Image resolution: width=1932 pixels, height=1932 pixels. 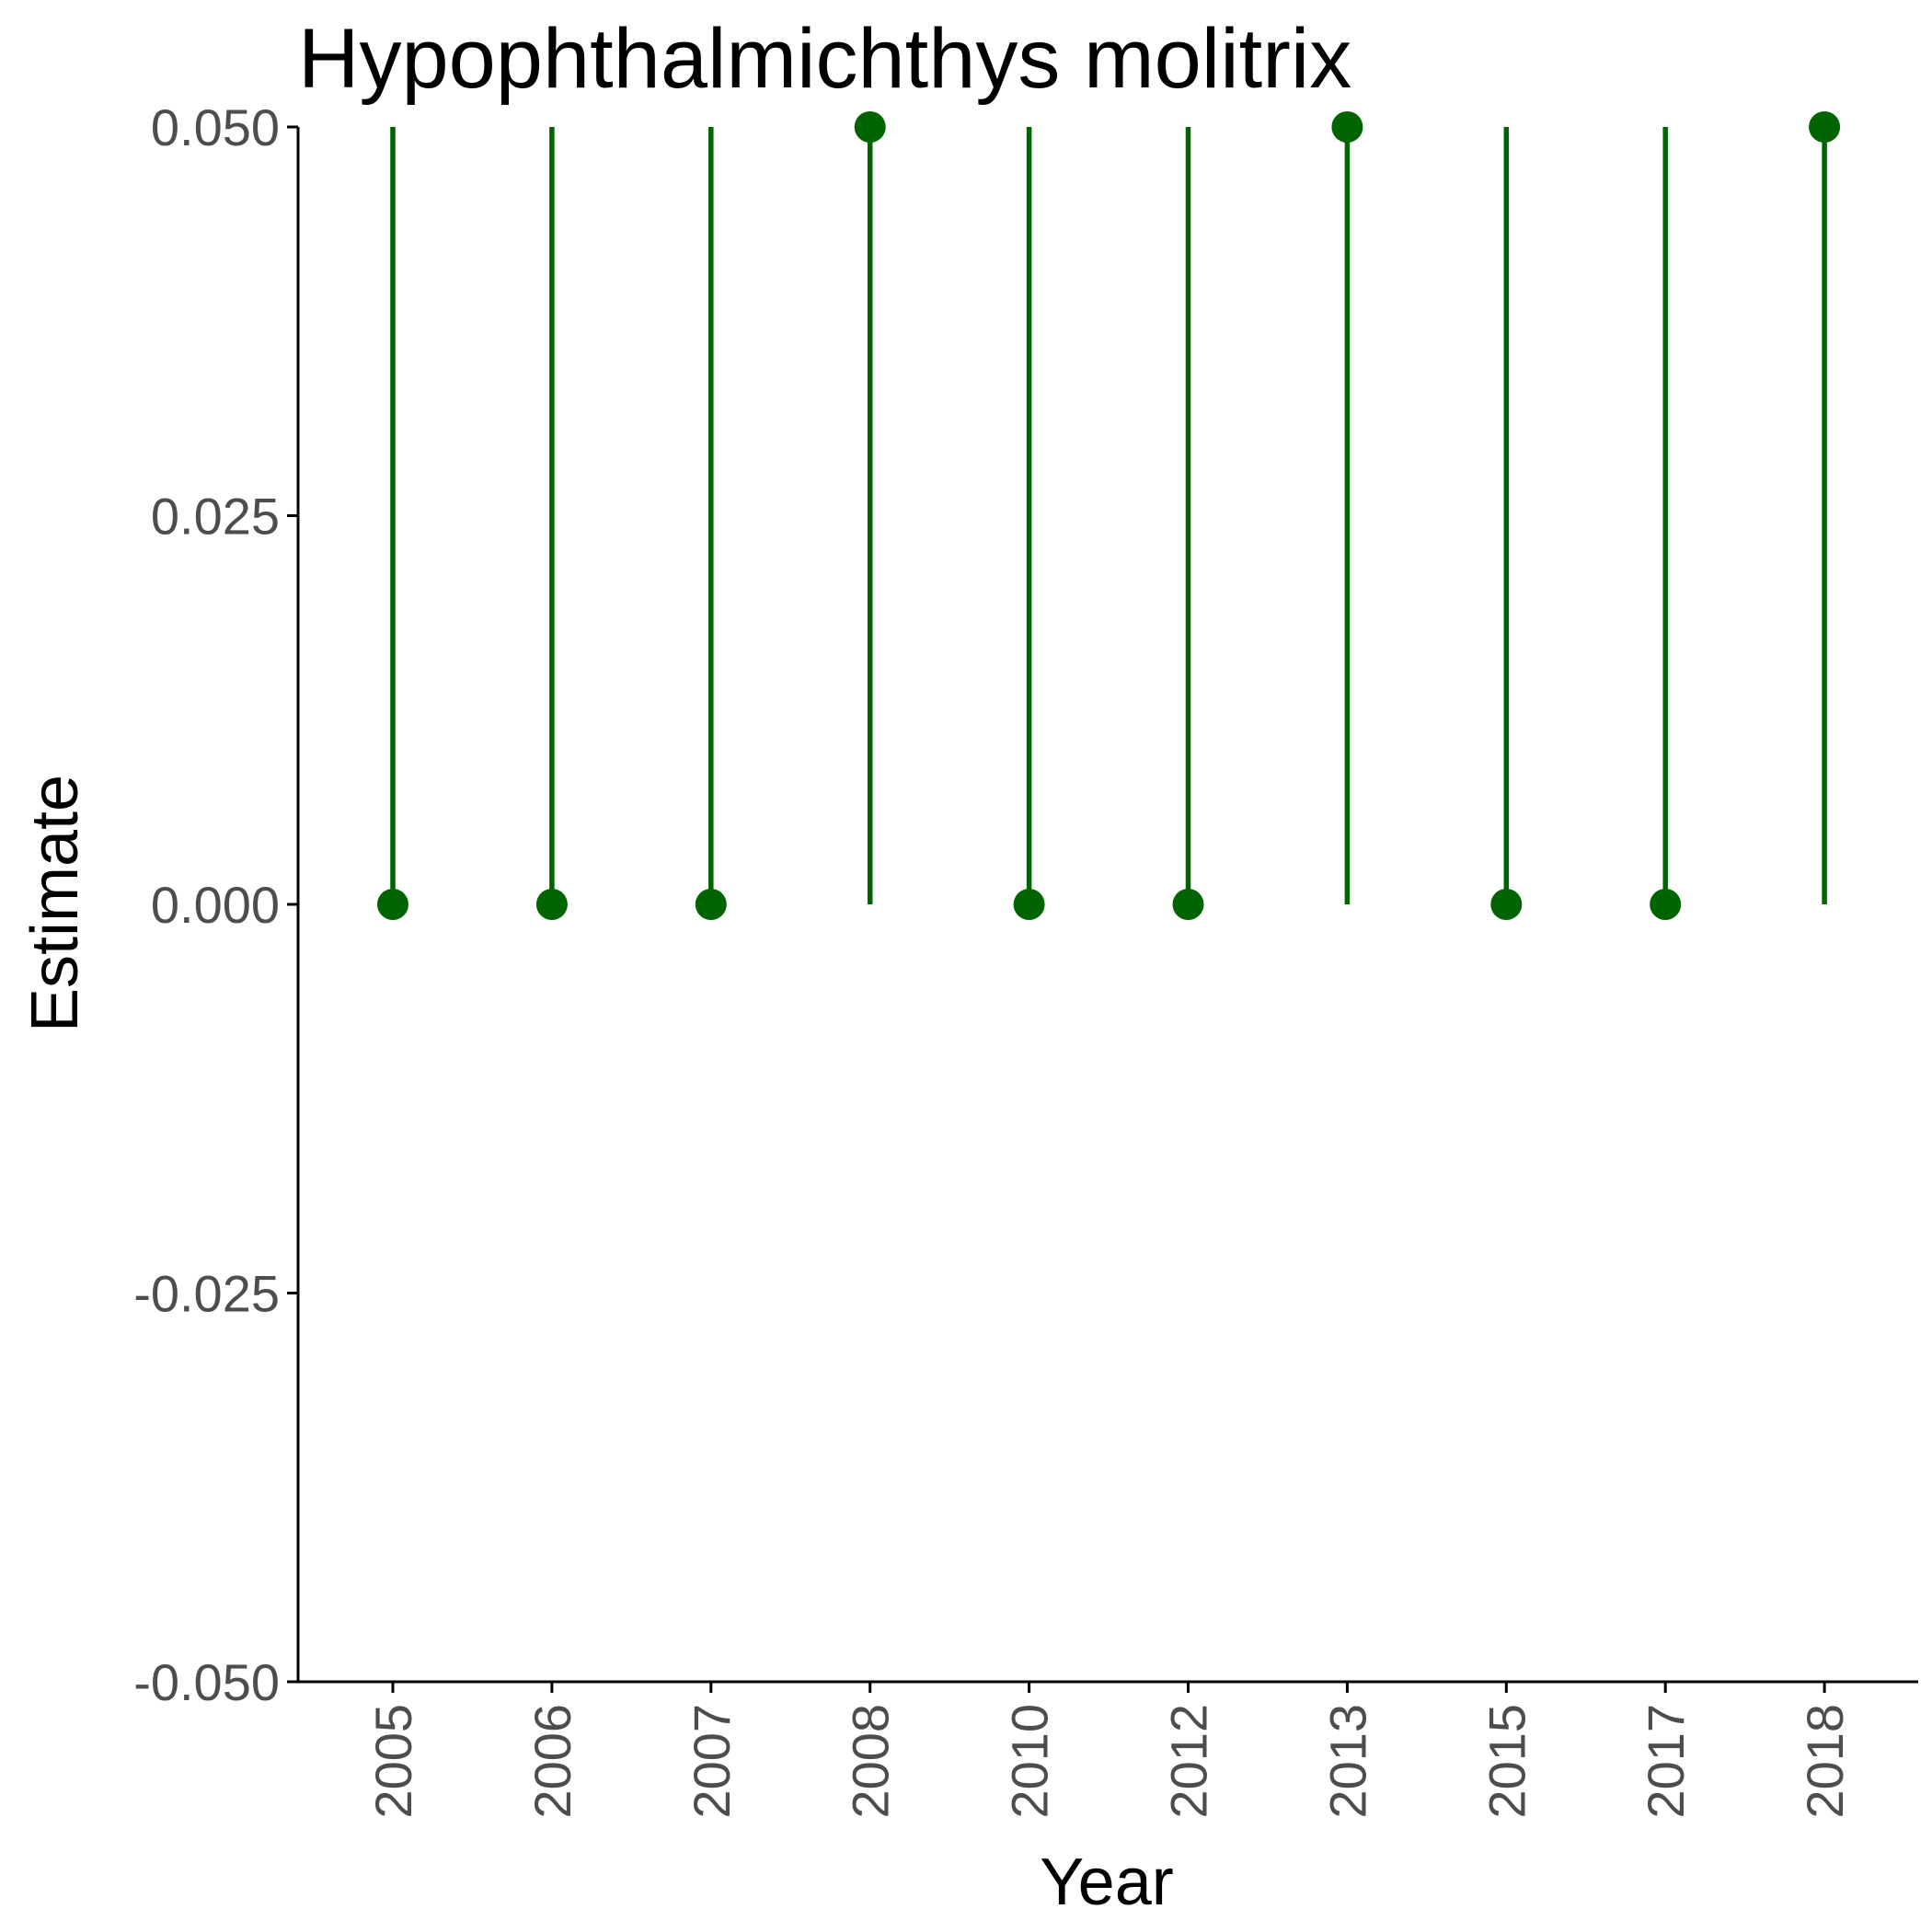 What do you see at coordinates (824, 59) in the screenshot?
I see `chart-title: Hypophthalmichthys molitrix` at bounding box center [824, 59].